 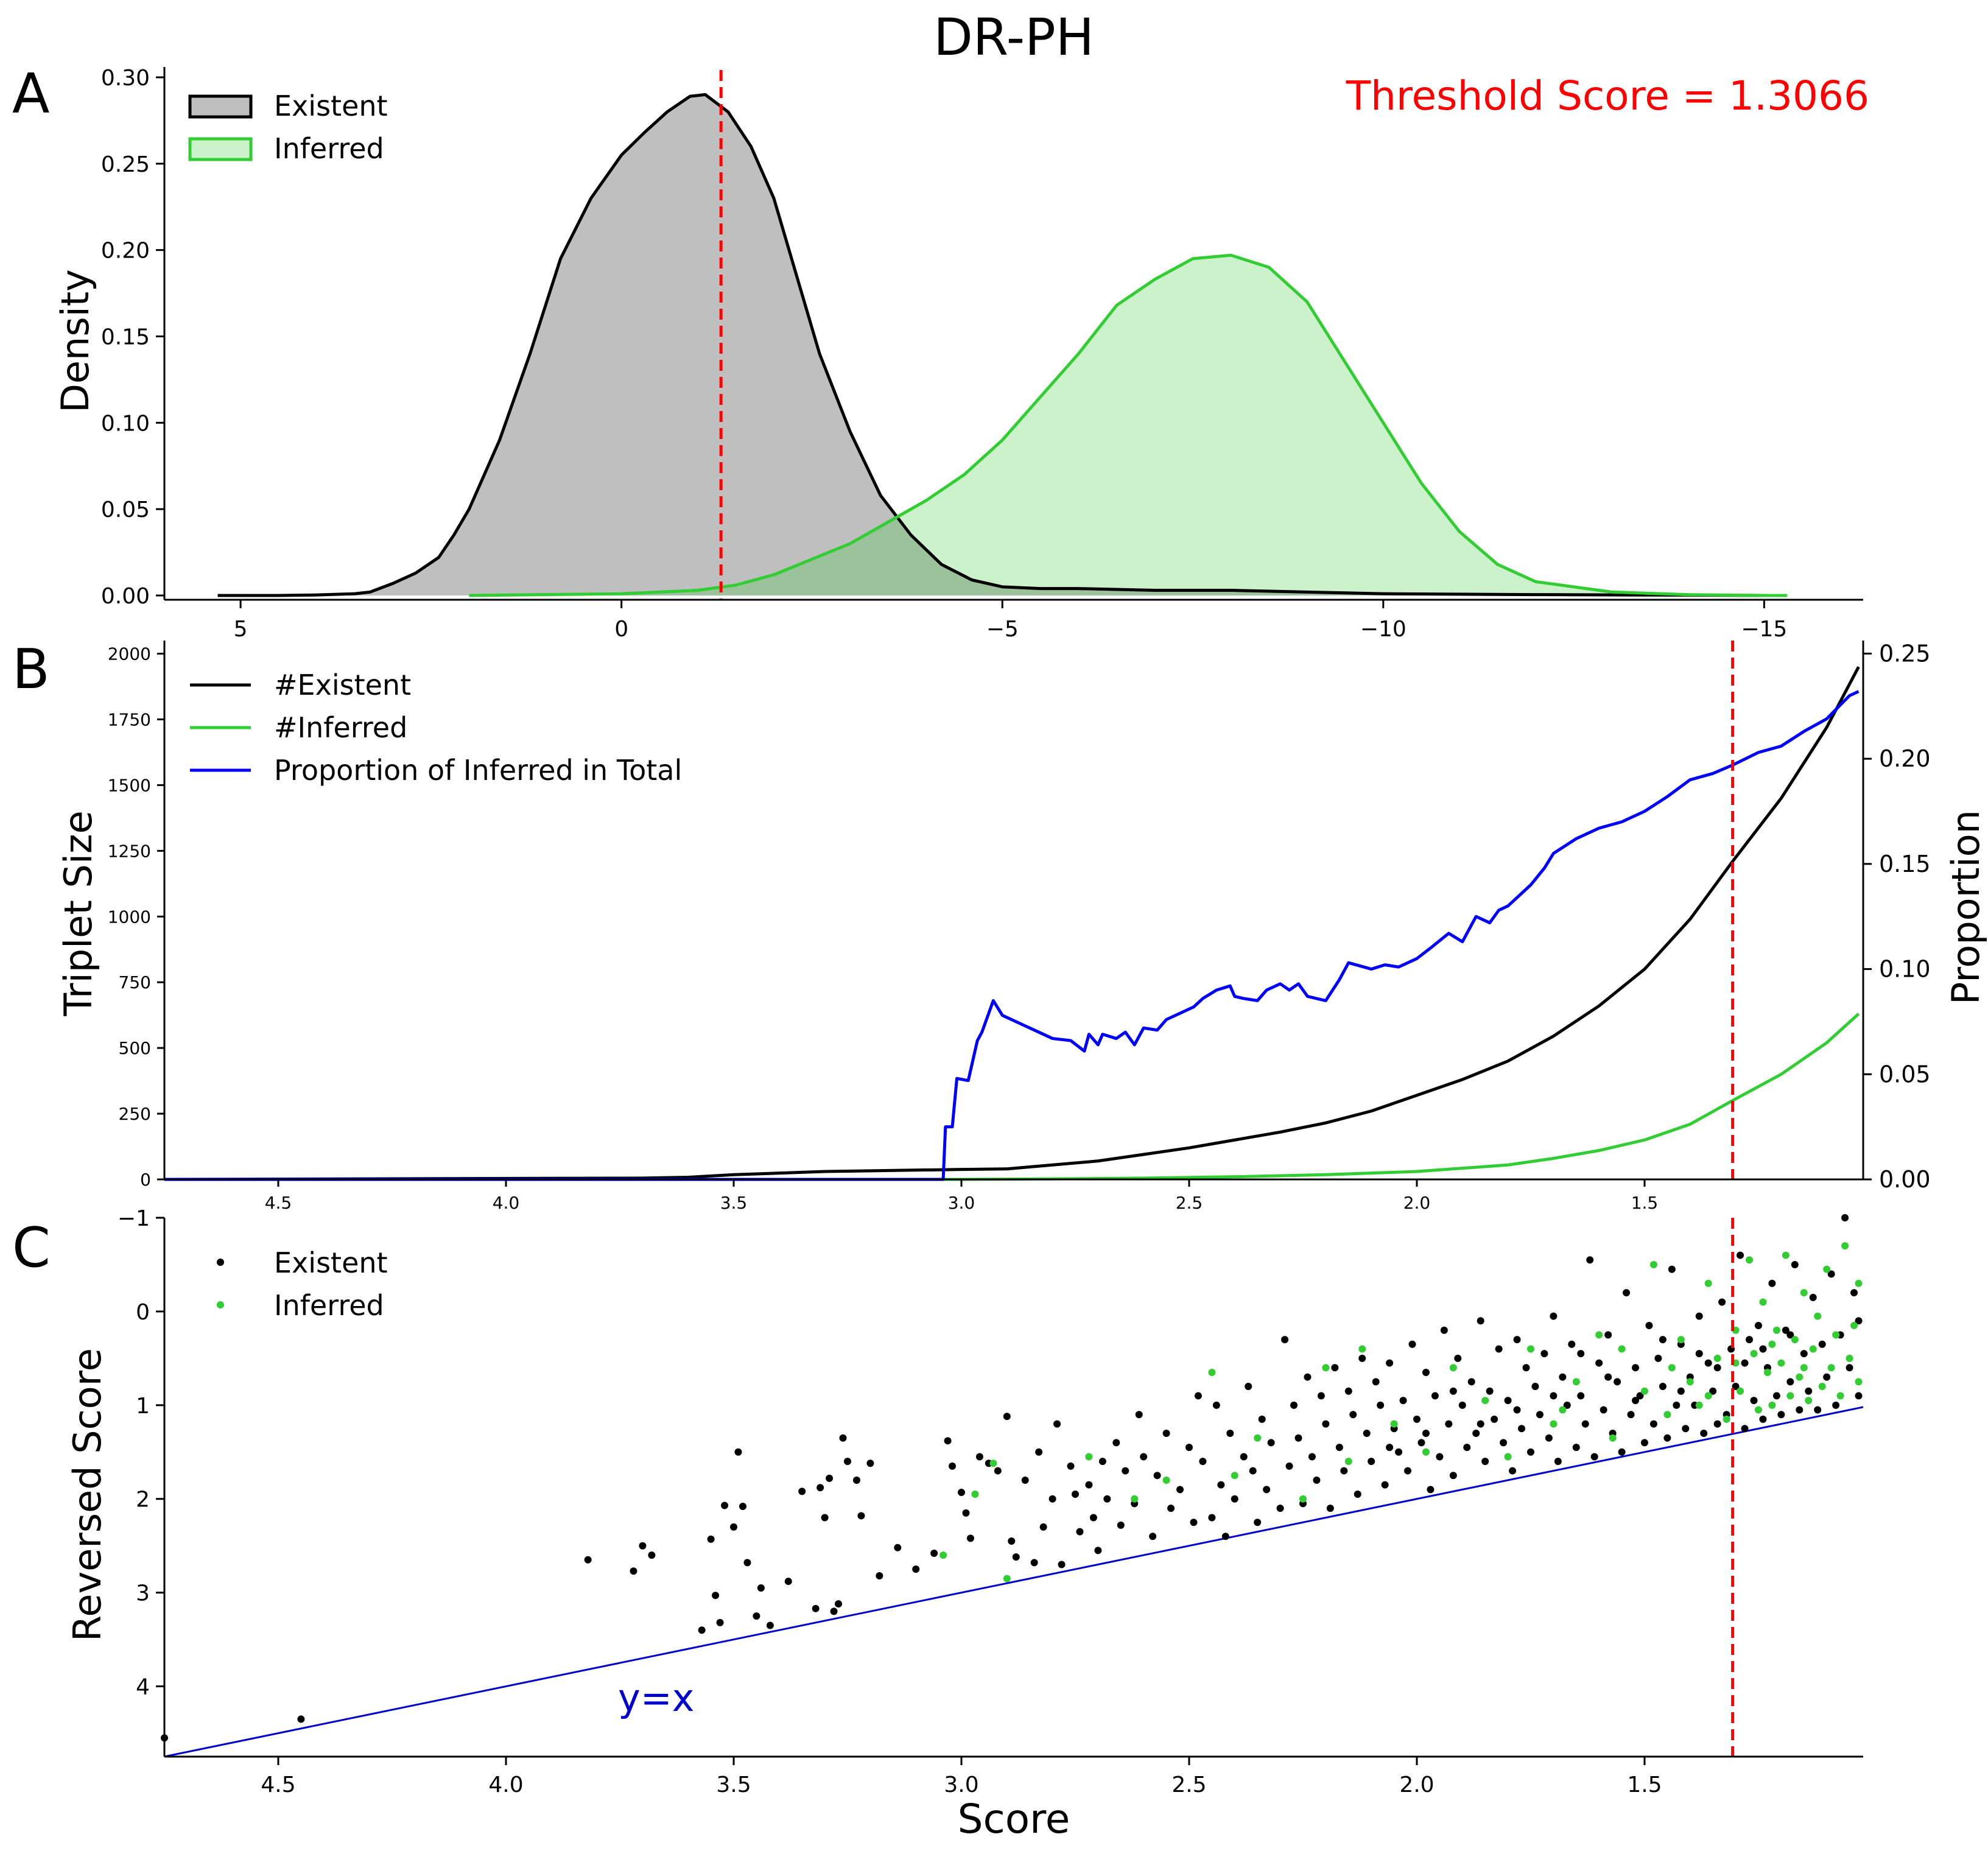 I want to click on inferred-density-line, so click(x=1128, y=425).